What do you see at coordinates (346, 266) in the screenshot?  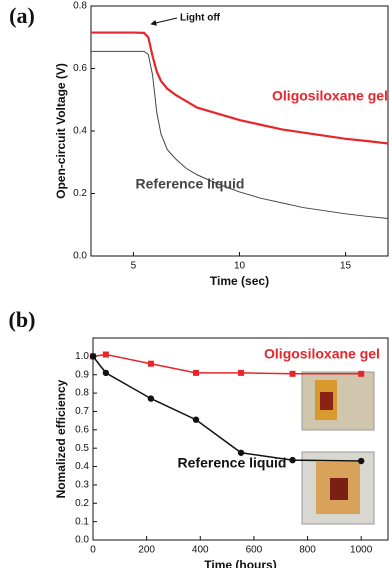 I see `x-tick-label: 15` at bounding box center [346, 266].